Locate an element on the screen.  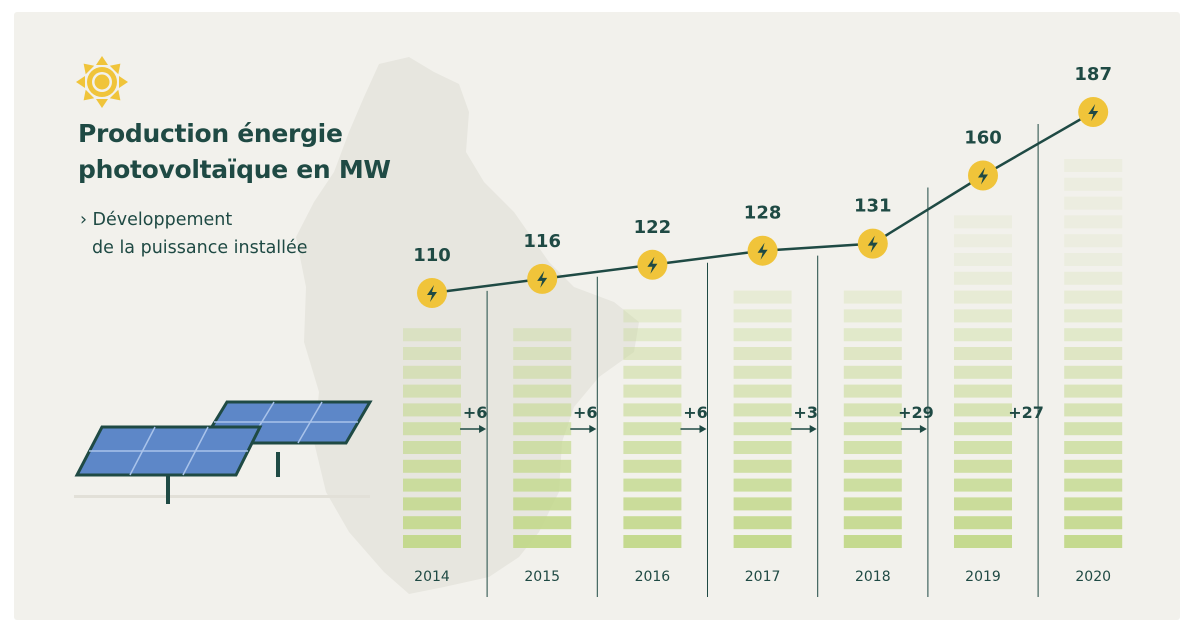
delta-label-1: +6 is located at coordinates (475, 412).